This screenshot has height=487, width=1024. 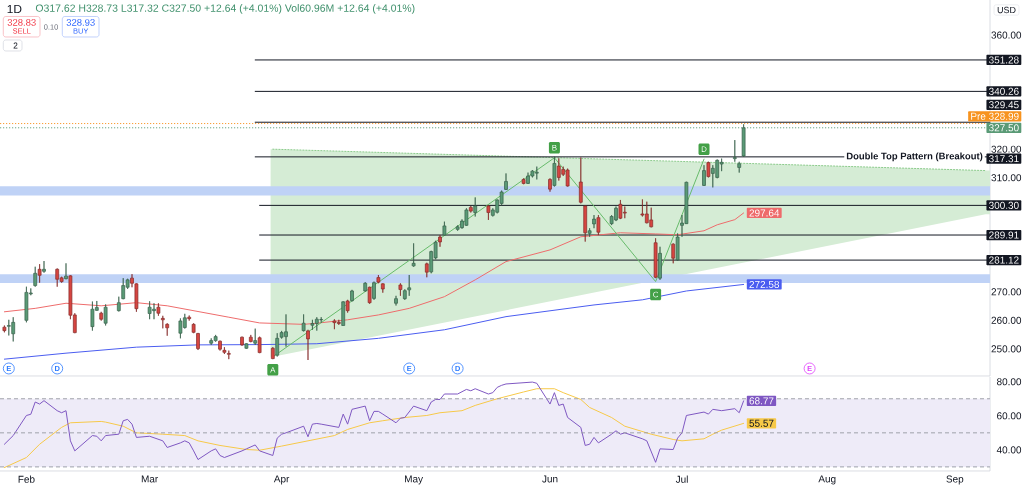 What do you see at coordinates (681, 479) in the screenshot?
I see `x-tick-label: Jul` at bounding box center [681, 479].